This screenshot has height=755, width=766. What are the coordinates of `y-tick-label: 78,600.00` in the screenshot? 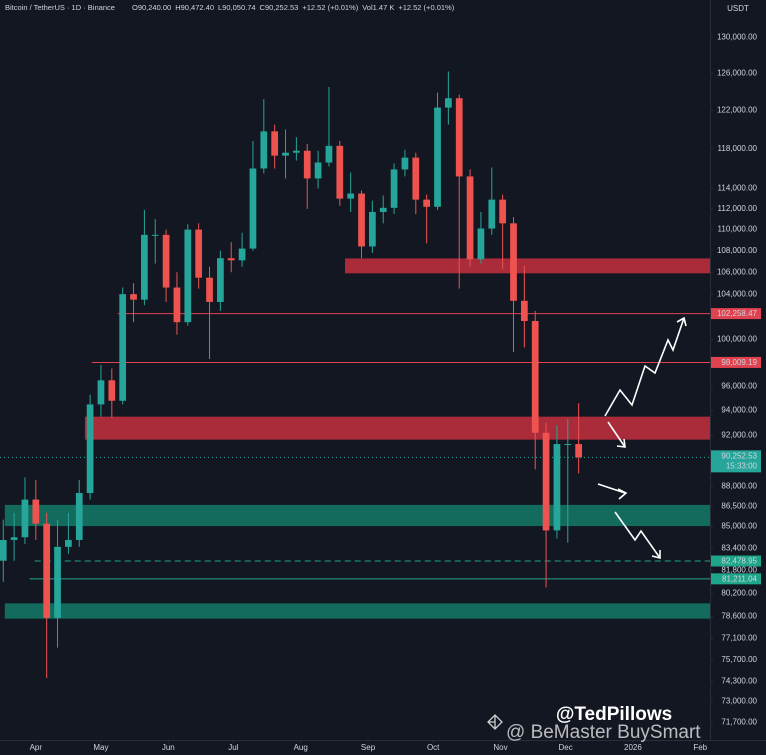 It's located at (739, 616).